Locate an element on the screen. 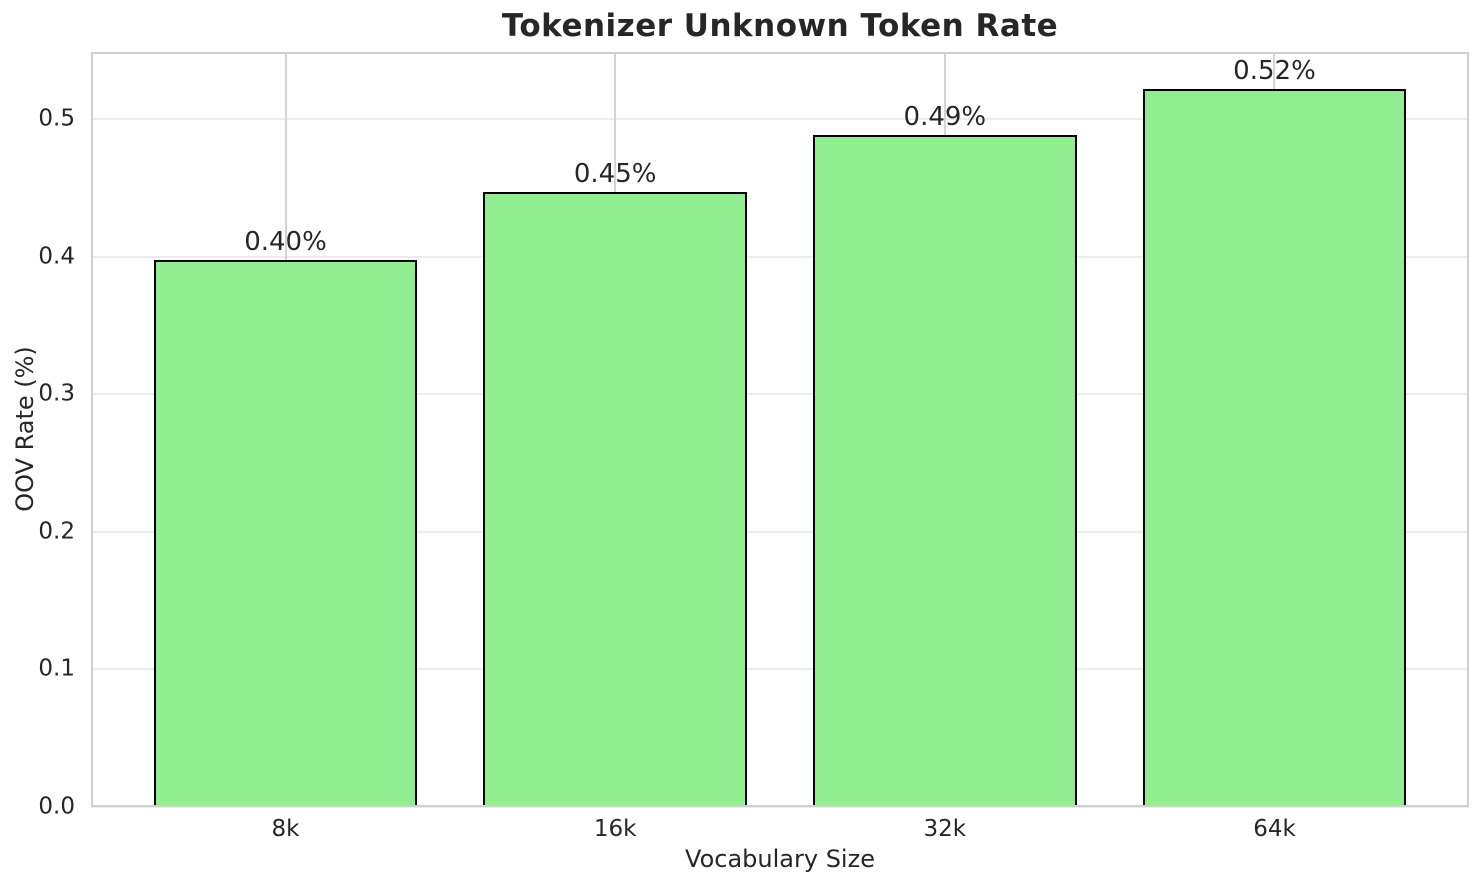 The width and height of the screenshot is (1484, 885). y-axis-label: OOV Rate (%) is located at coordinates (25, 429).